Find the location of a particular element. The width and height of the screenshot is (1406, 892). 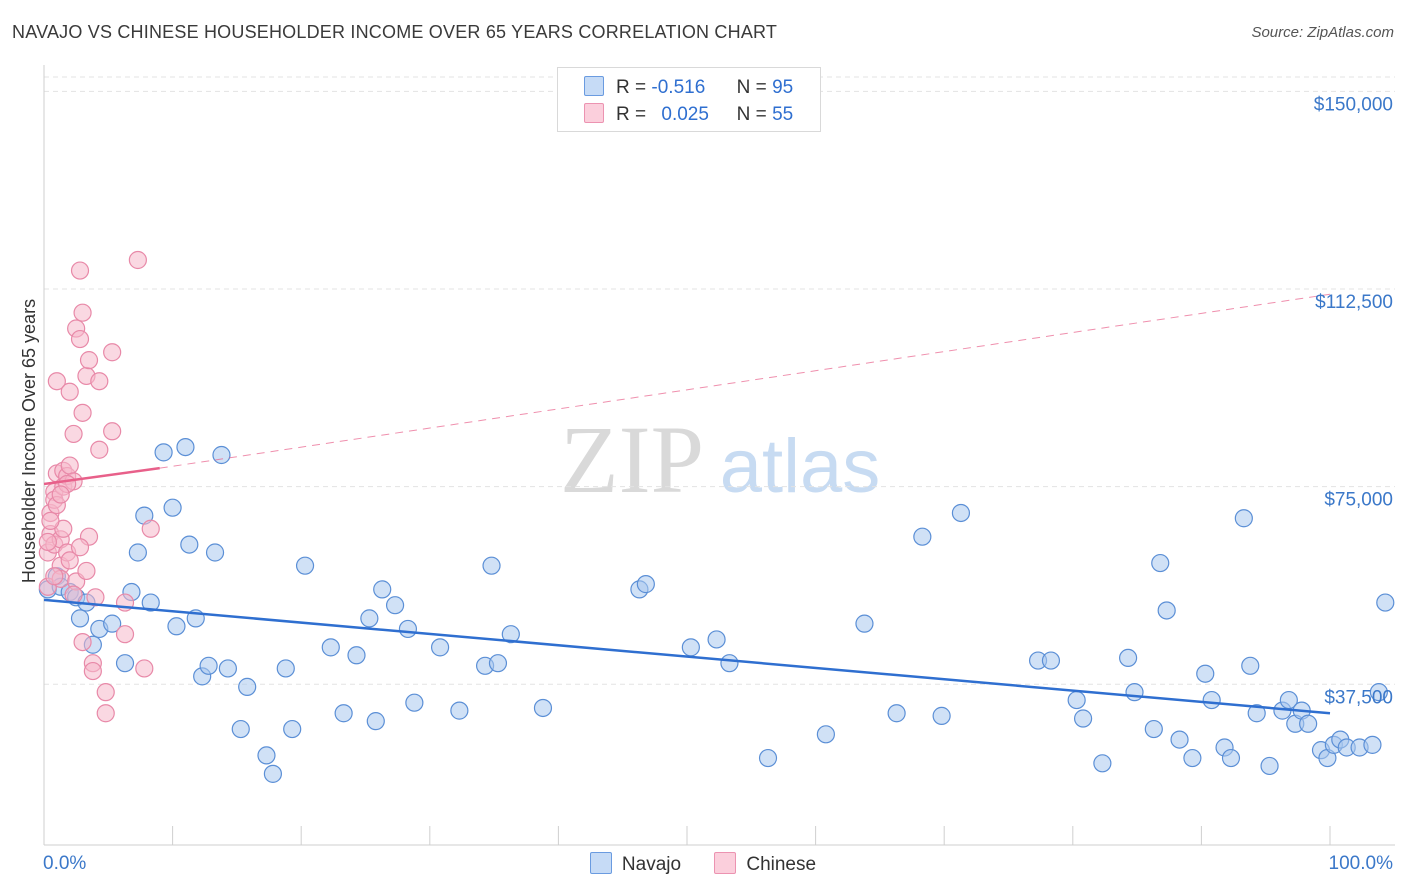

chinese-points is located at coordinates (99, 486).